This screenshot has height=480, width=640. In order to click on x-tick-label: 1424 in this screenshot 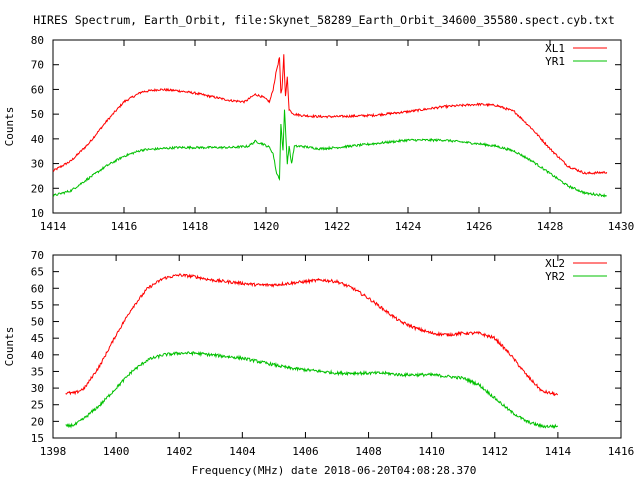, I will do `click(408, 226)`.